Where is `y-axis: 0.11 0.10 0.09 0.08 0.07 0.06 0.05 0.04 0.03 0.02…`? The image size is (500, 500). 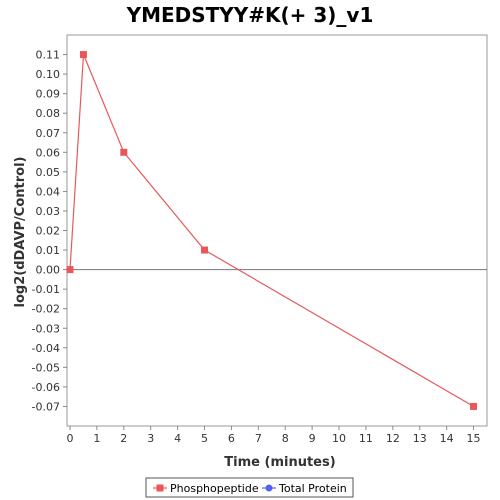
y-axis: 0.11 0.10 0.09 0.08 0.07 0.06 0.05 0.04 0.03 0.02… is located at coordinates (49, 231).